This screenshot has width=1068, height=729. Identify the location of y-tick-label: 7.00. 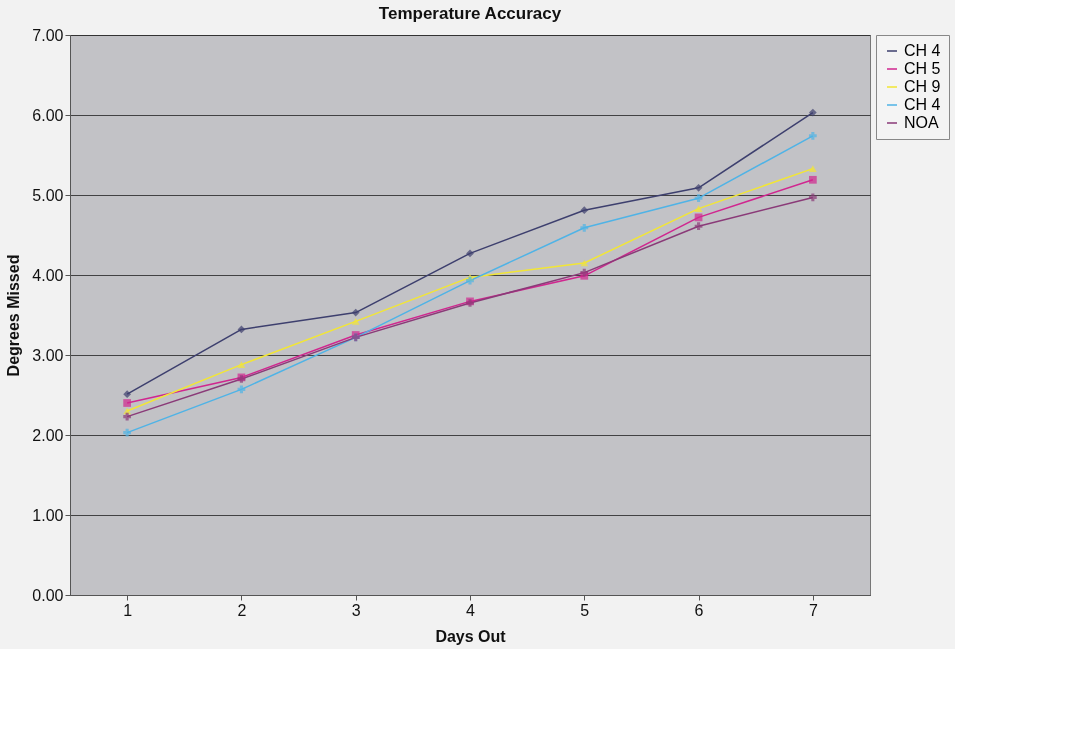
(48, 35).